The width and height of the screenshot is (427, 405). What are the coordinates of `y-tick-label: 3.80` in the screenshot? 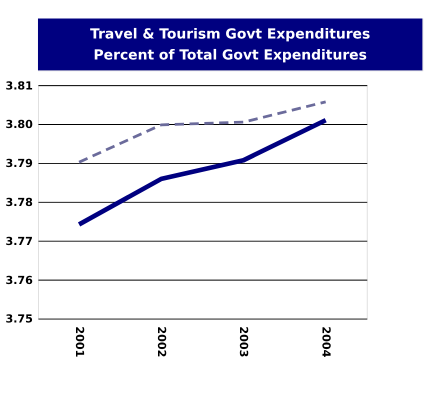 It's located at (19, 125).